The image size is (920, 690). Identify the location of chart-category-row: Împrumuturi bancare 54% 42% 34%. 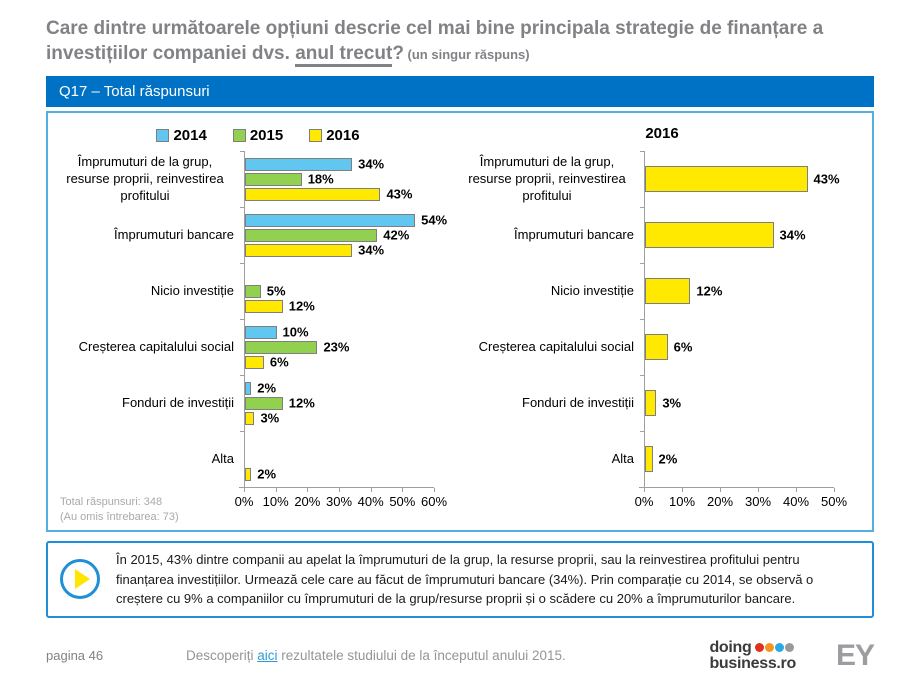
(258, 235).